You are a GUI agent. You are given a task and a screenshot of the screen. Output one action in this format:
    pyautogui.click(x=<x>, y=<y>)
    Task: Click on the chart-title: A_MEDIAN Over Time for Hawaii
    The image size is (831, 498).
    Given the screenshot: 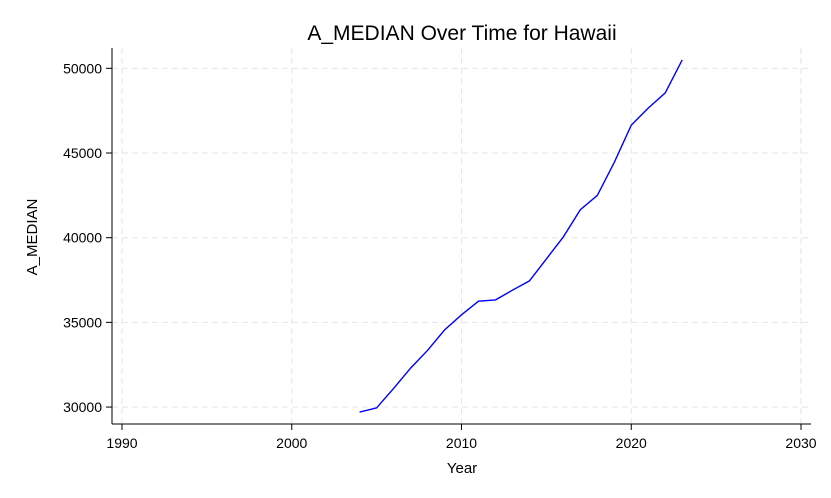 What is the action you would take?
    pyautogui.click(x=461, y=33)
    